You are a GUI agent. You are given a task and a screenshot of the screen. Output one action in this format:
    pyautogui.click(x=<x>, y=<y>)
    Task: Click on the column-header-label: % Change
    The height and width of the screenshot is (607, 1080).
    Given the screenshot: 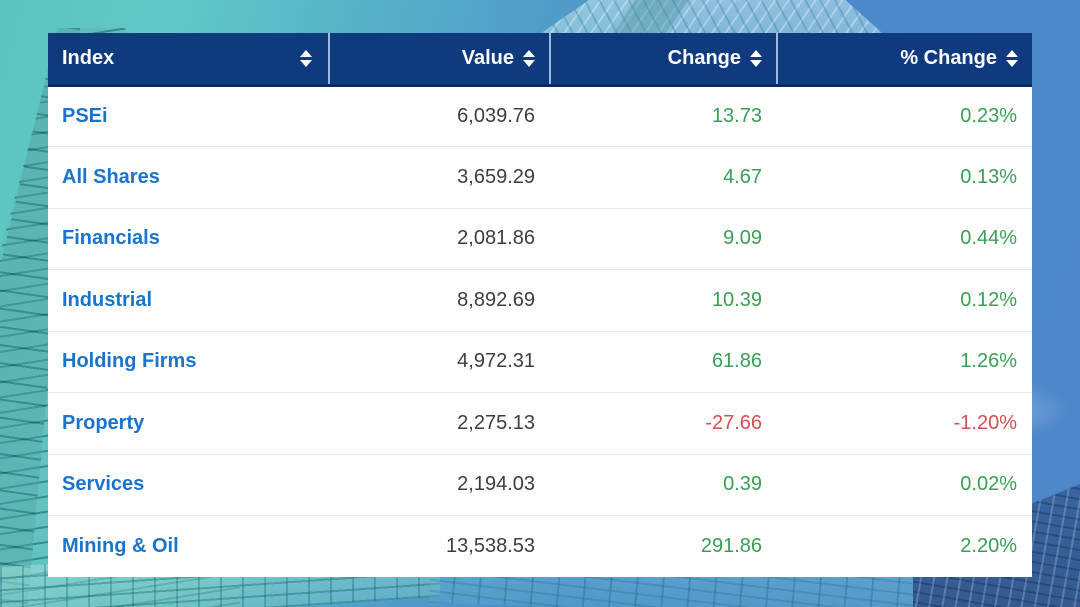 What is the action you would take?
    pyautogui.click(x=948, y=57)
    